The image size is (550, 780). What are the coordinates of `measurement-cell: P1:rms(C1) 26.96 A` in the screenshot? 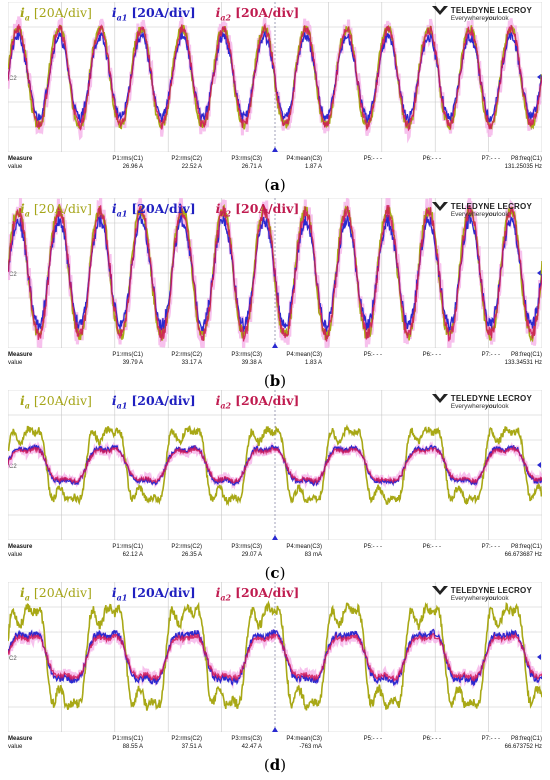 It's located at (127, 163).